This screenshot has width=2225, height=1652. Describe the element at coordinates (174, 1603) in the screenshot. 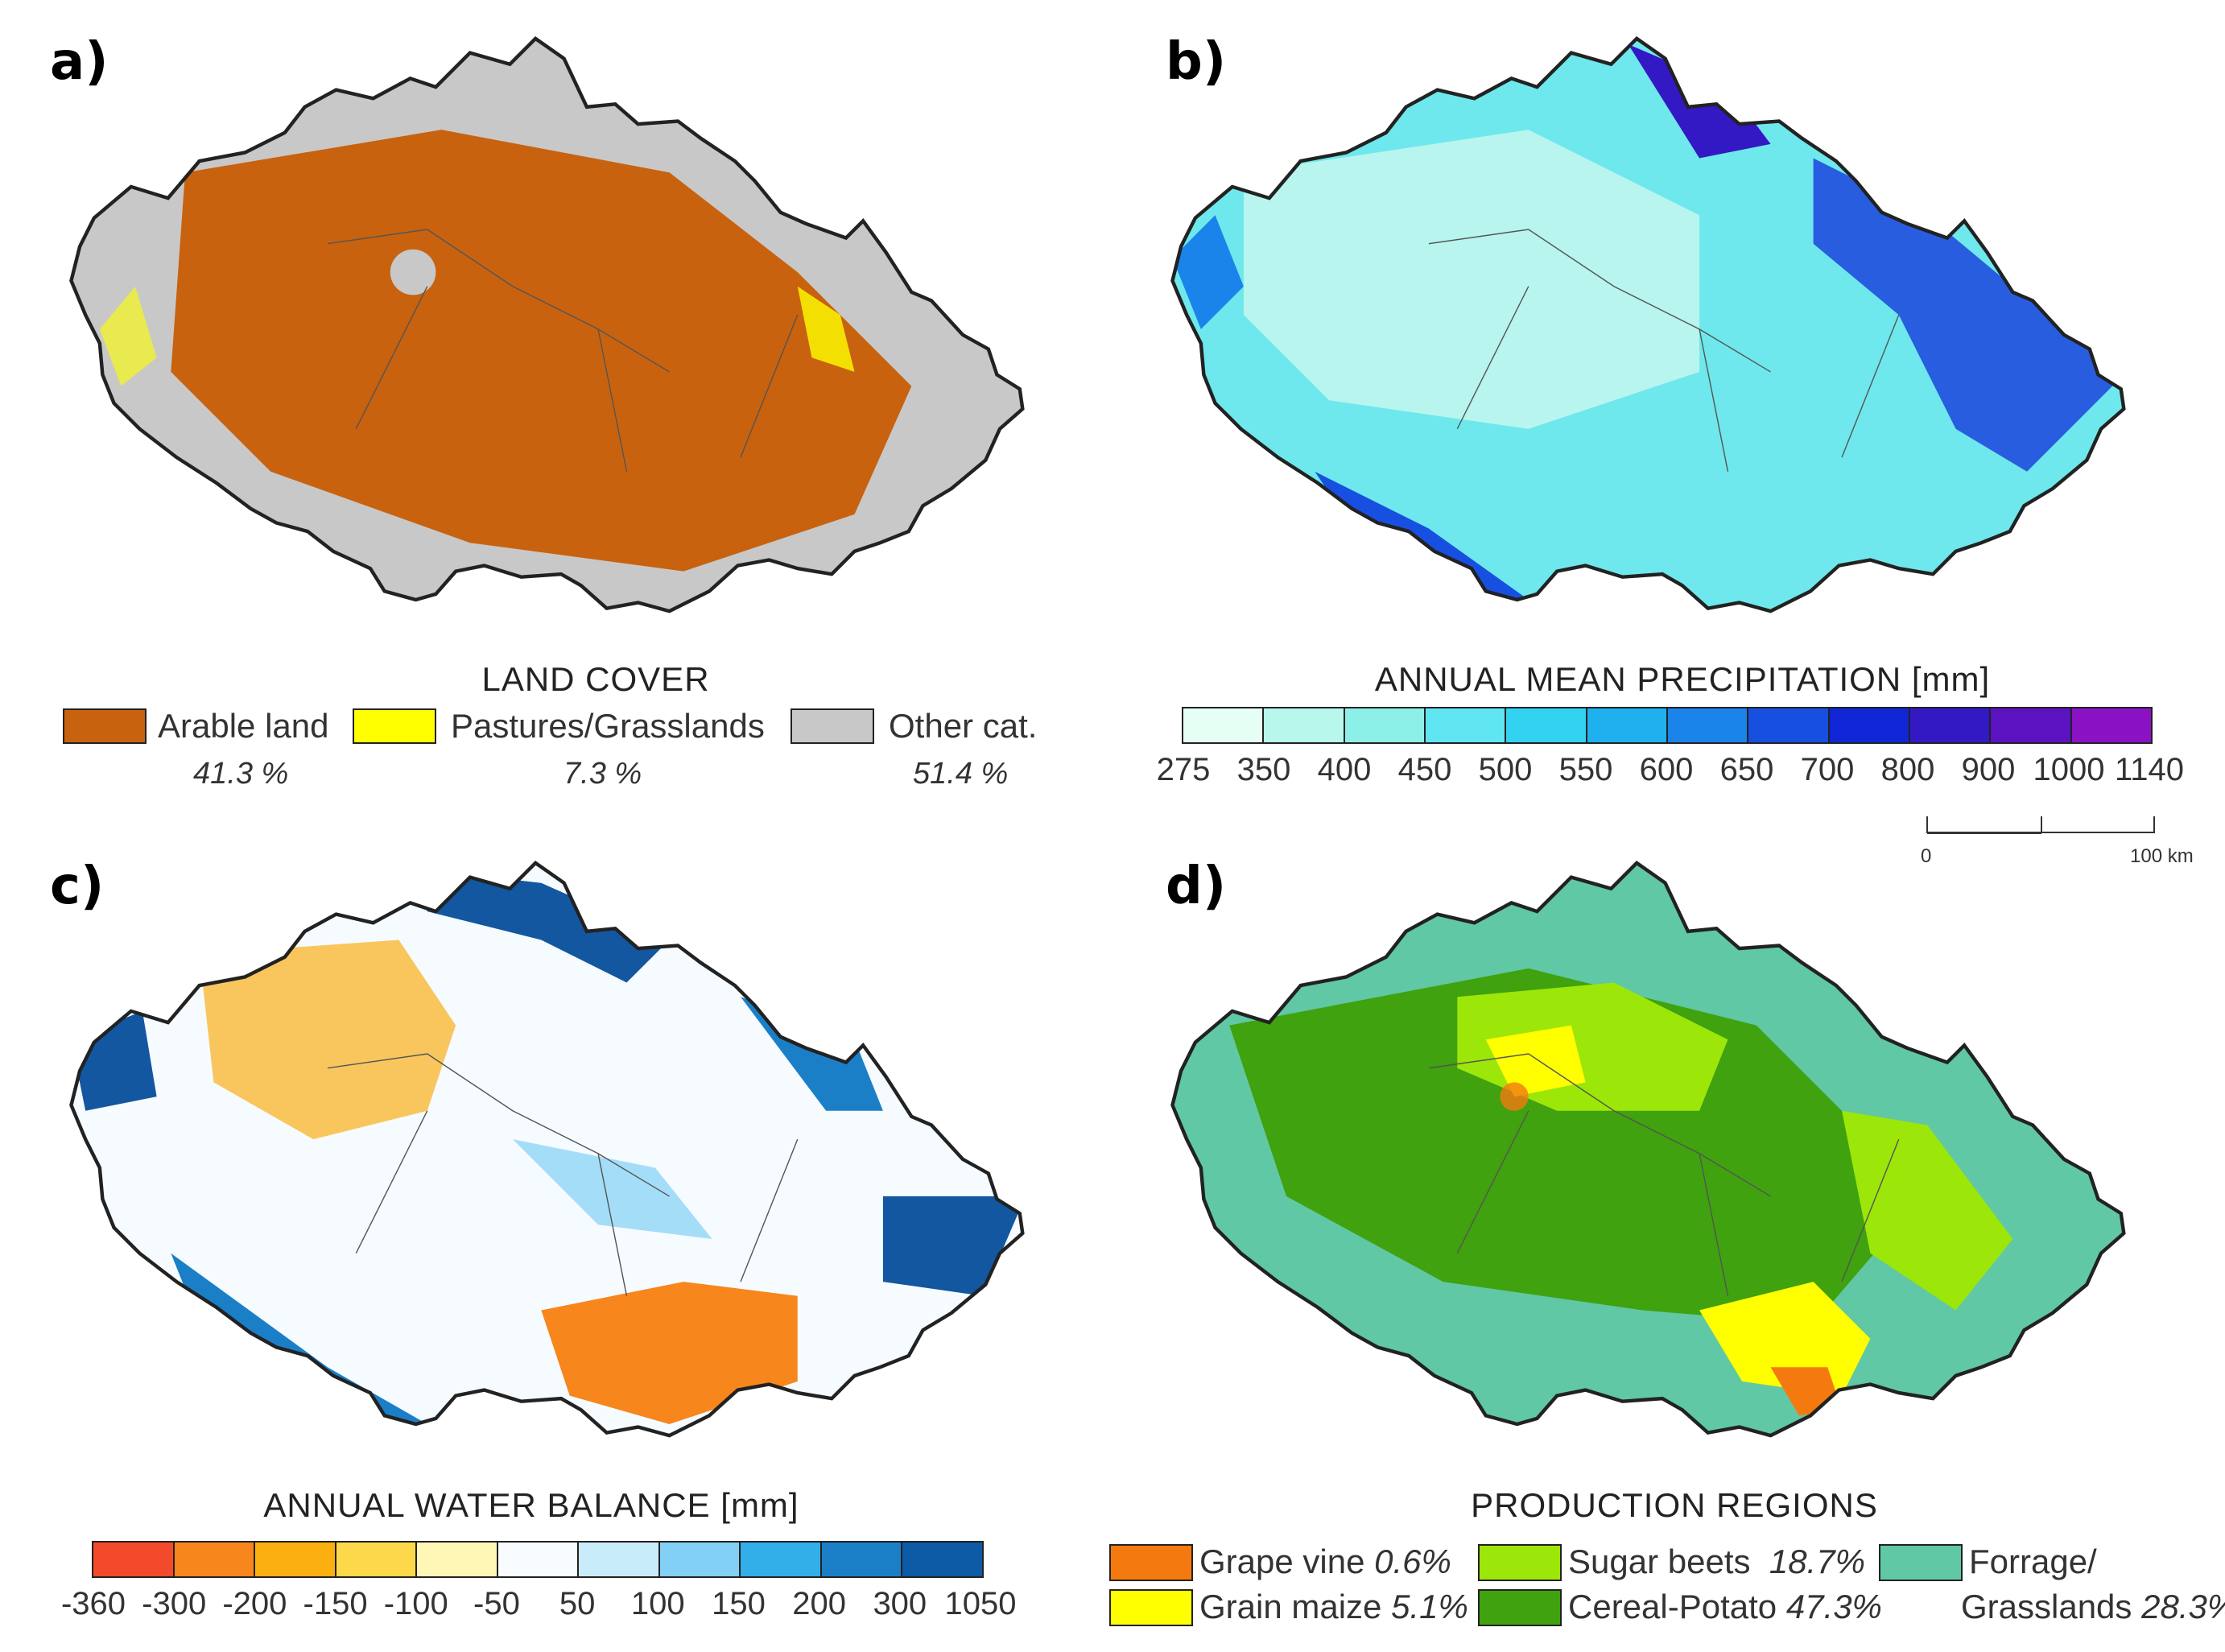

I see `water-tick-1: -300` at that location.